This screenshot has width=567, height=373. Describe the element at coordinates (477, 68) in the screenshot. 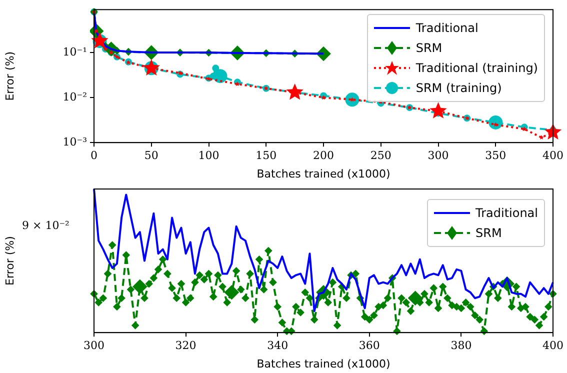

I see `legend-label: Traditional (training)` at that location.